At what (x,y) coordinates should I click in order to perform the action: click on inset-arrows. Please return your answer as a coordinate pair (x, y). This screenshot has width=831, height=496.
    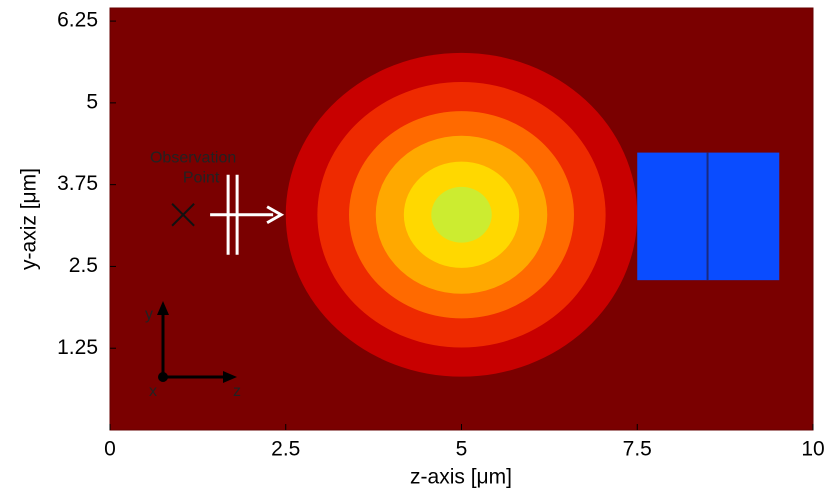
    Looking at the image, I should click on (197, 342).